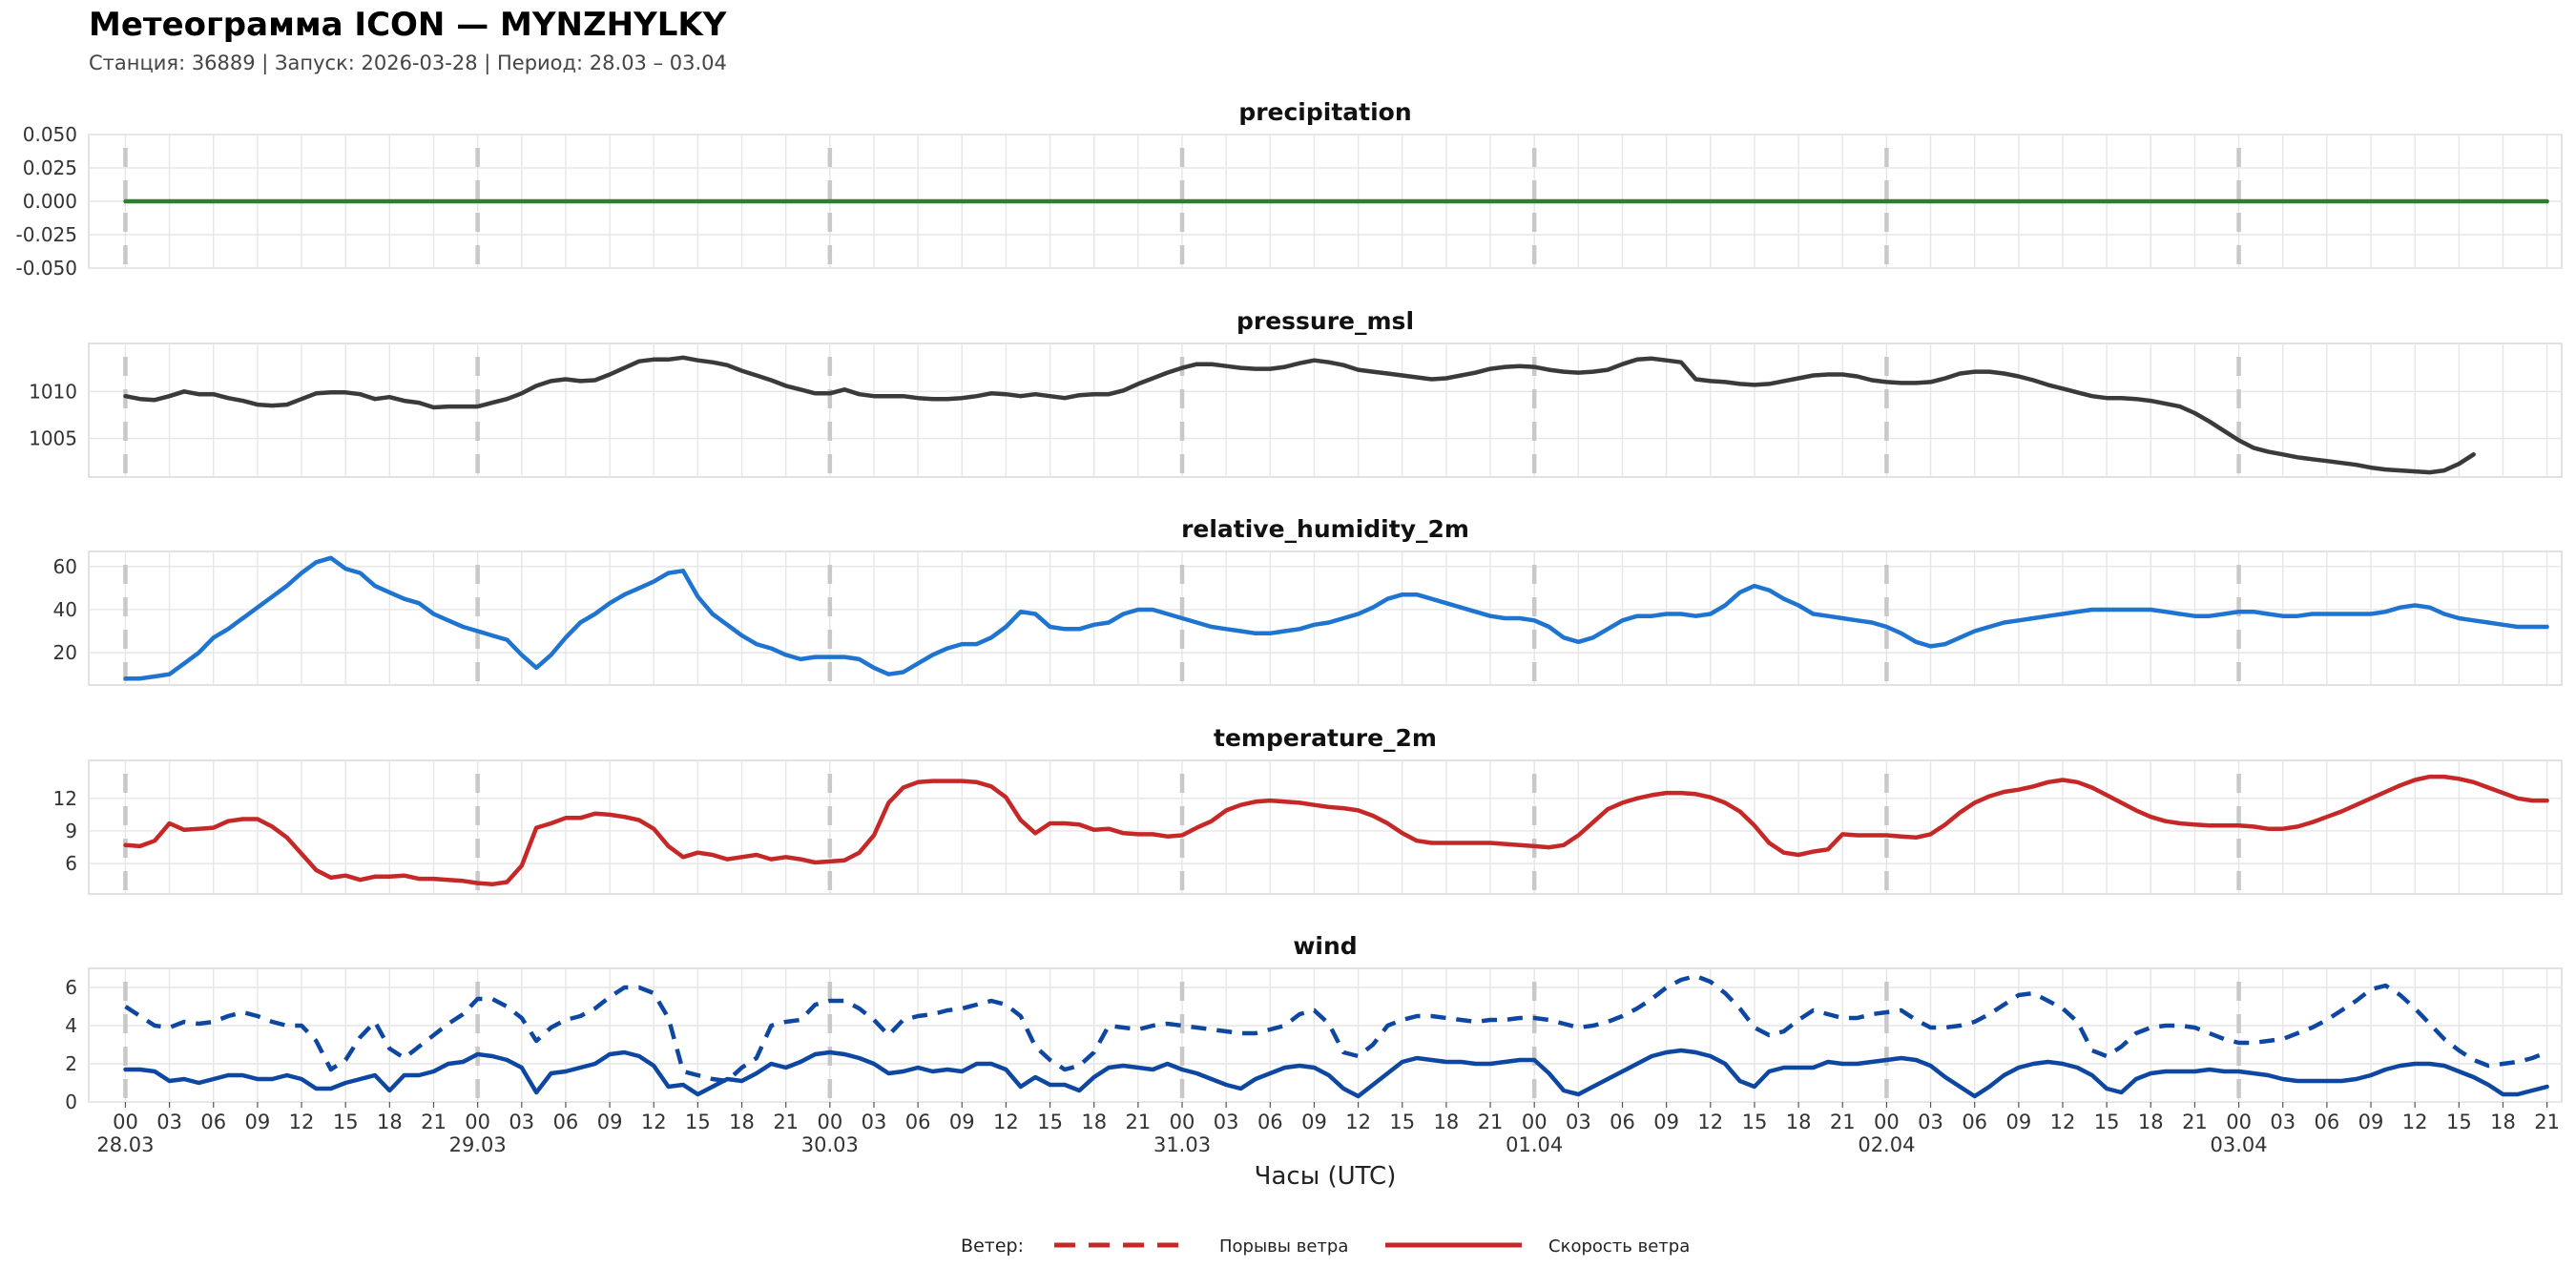 Image resolution: width=2576 pixels, height=1288 pixels. Describe the element at coordinates (992, 1246) in the screenshot. I see `legend-title: Ветер:` at that location.